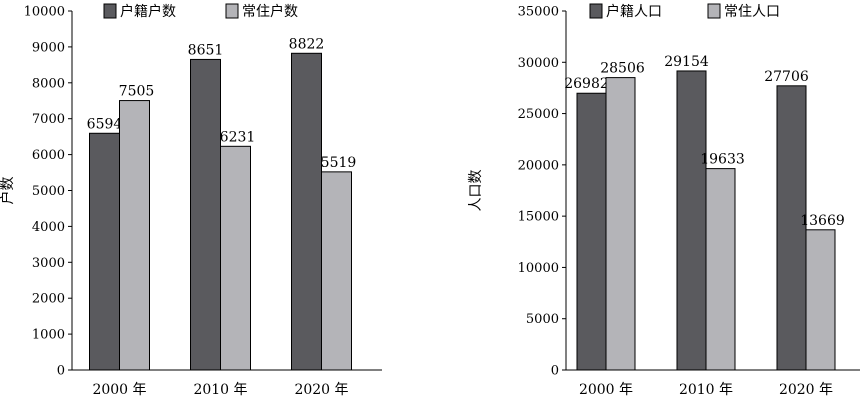  I want to click on legend-label: 常住户数, so click(270, 11).